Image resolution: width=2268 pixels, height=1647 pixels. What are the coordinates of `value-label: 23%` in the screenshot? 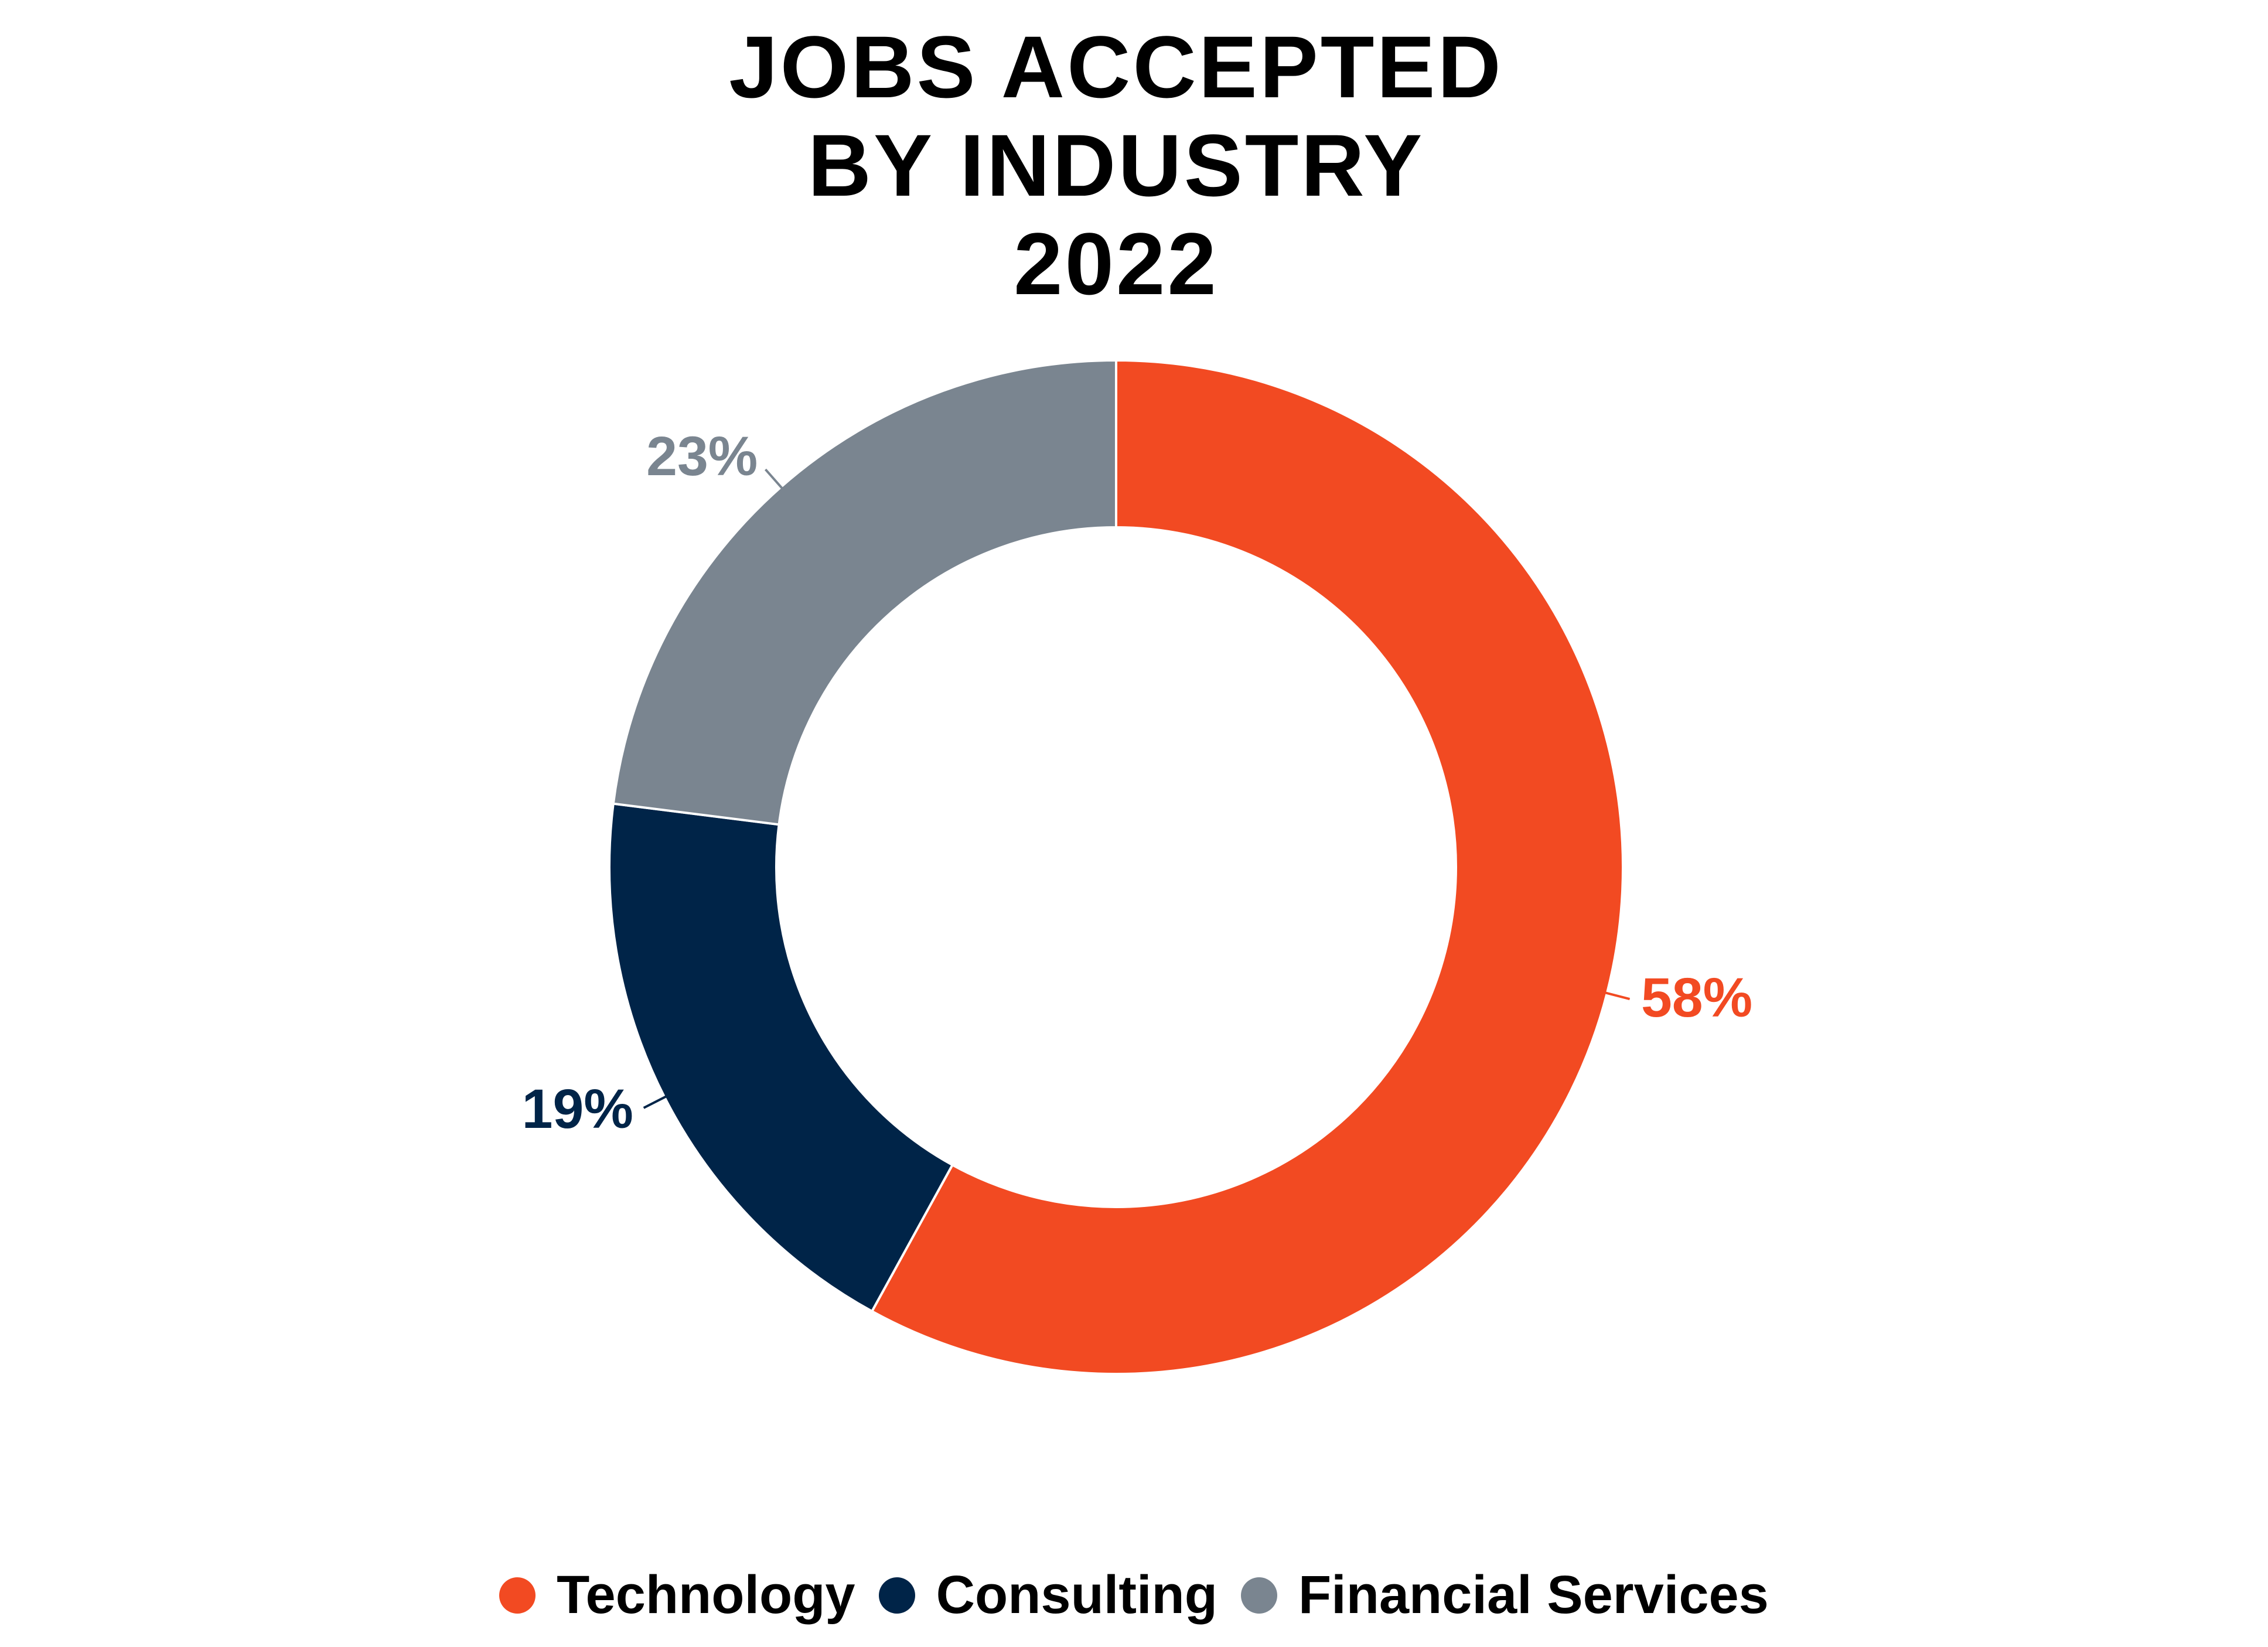 It's located at (702, 456).